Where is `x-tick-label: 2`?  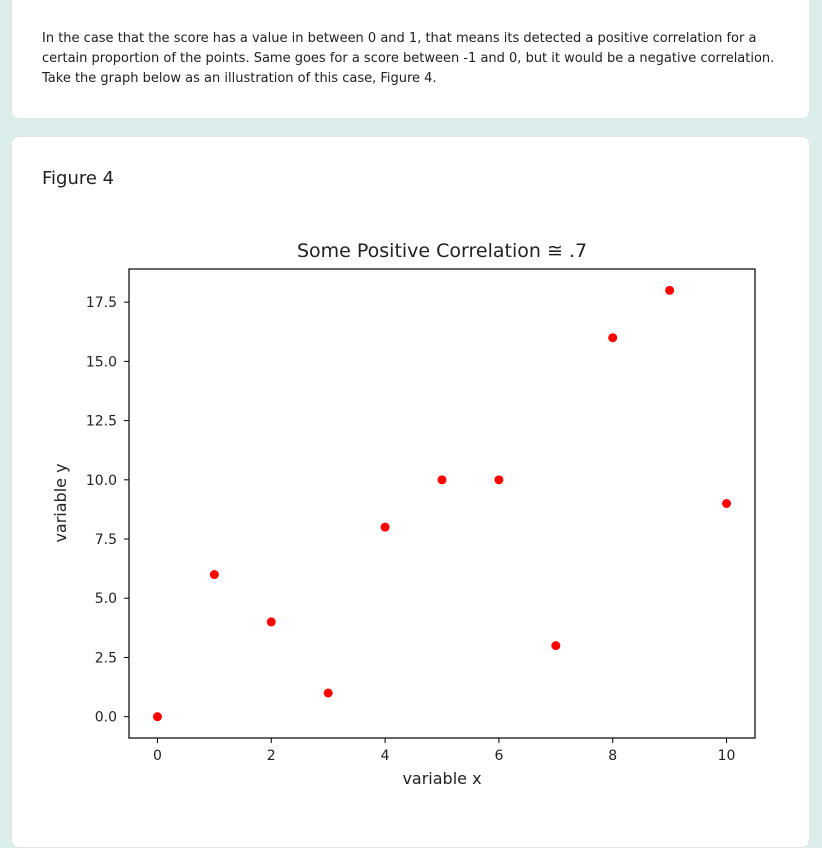
x-tick-label: 2 is located at coordinates (271, 756).